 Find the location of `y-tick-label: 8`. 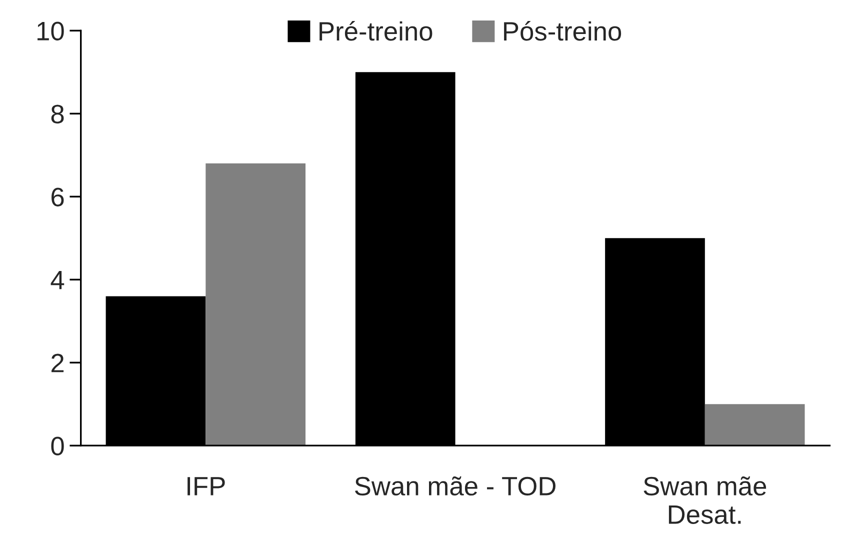

y-tick-label: 8 is located at coordinates (57, 114).